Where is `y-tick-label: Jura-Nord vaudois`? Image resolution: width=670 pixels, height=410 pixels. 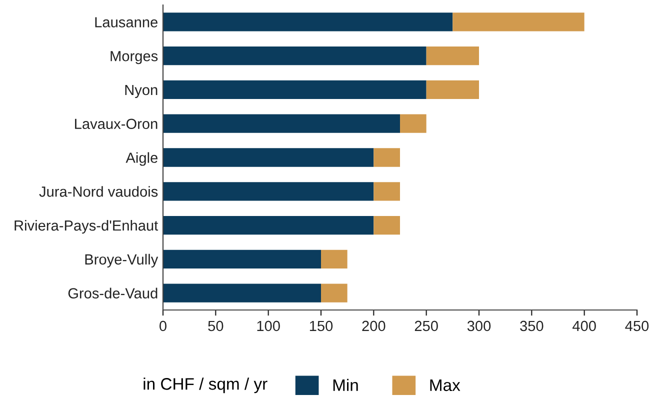 y-tick-label: Jura-Nord vaudois is located at coordinates (98, 191).